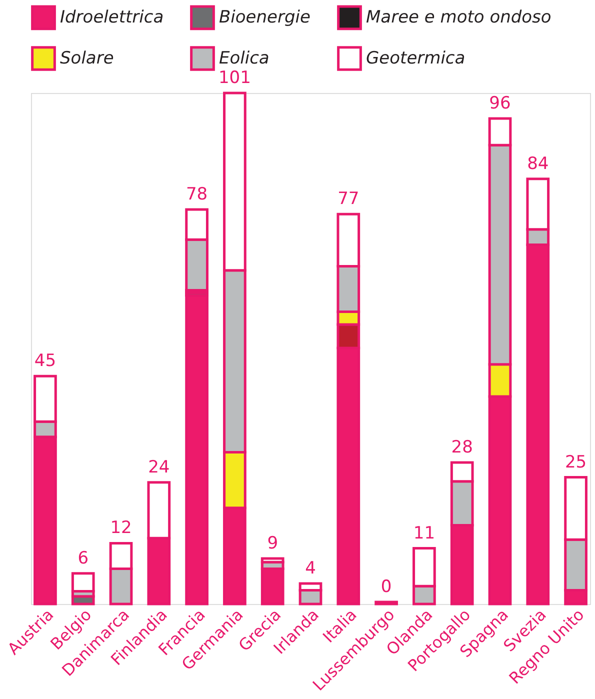 The height and width of the screenshot is (699, 595). What do you see at coordinates (121, 528) in the screenshot?
I see `total-label: 12` at bounding box center [121, 528].